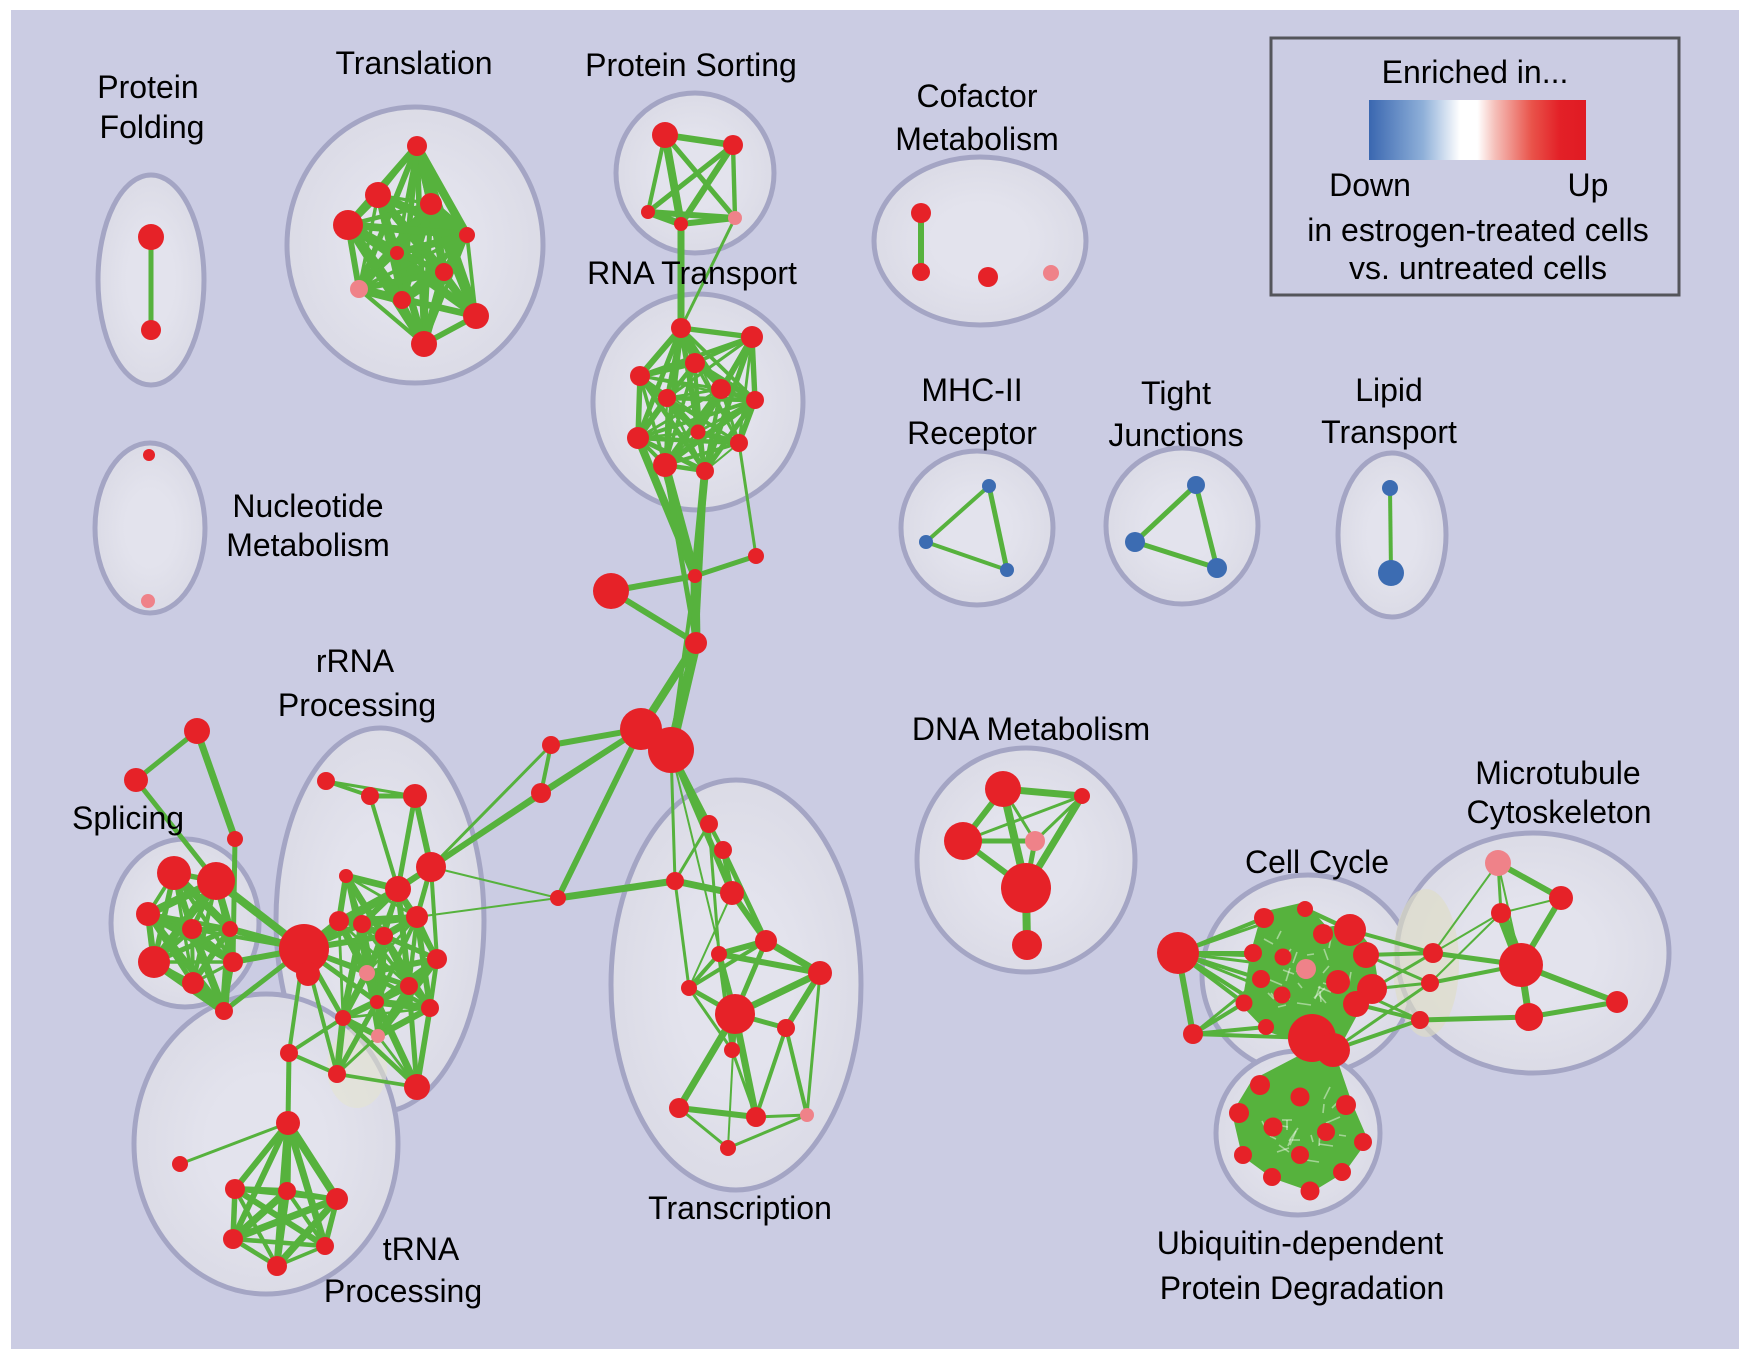 The image size is (1750, 1360). What do you see at coordinates (413, 63) in the screenshot?
I see `svg-text: Translation` at bounding box center [413, 63].